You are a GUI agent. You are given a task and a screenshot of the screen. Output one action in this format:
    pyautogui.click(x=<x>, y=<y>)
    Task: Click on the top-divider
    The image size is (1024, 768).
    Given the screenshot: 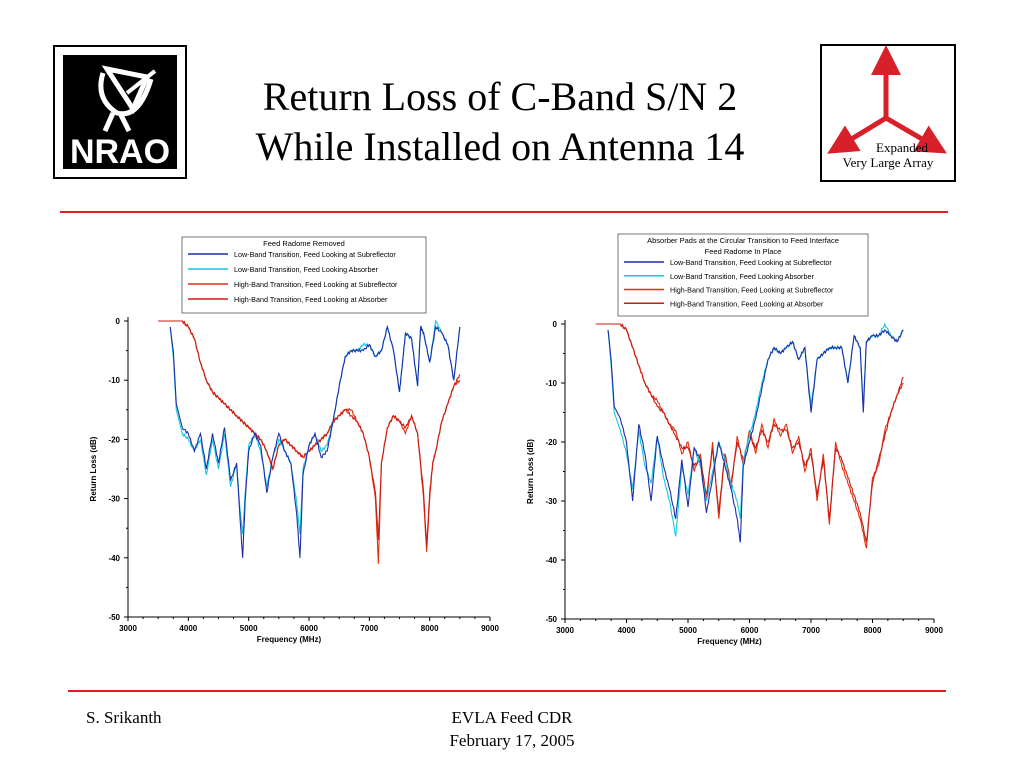 What is the action you would take?
    pyautogui.click(x=504, y=212)
    